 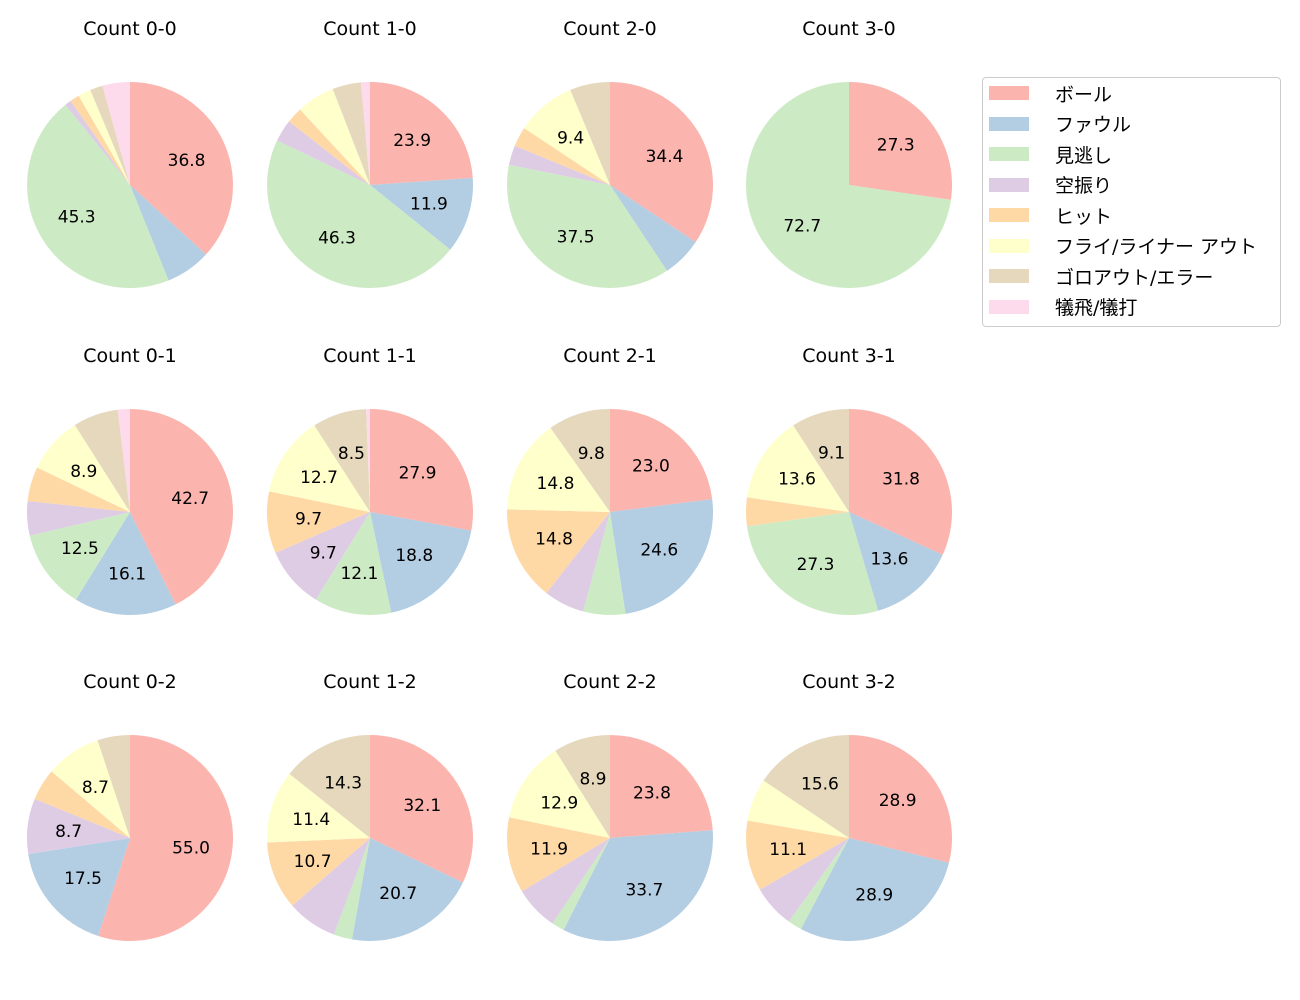 What do you see at coordinates (414, 556) in the screenshot?
I see `slice-label: 18.8` at bounding box center [414, 556].